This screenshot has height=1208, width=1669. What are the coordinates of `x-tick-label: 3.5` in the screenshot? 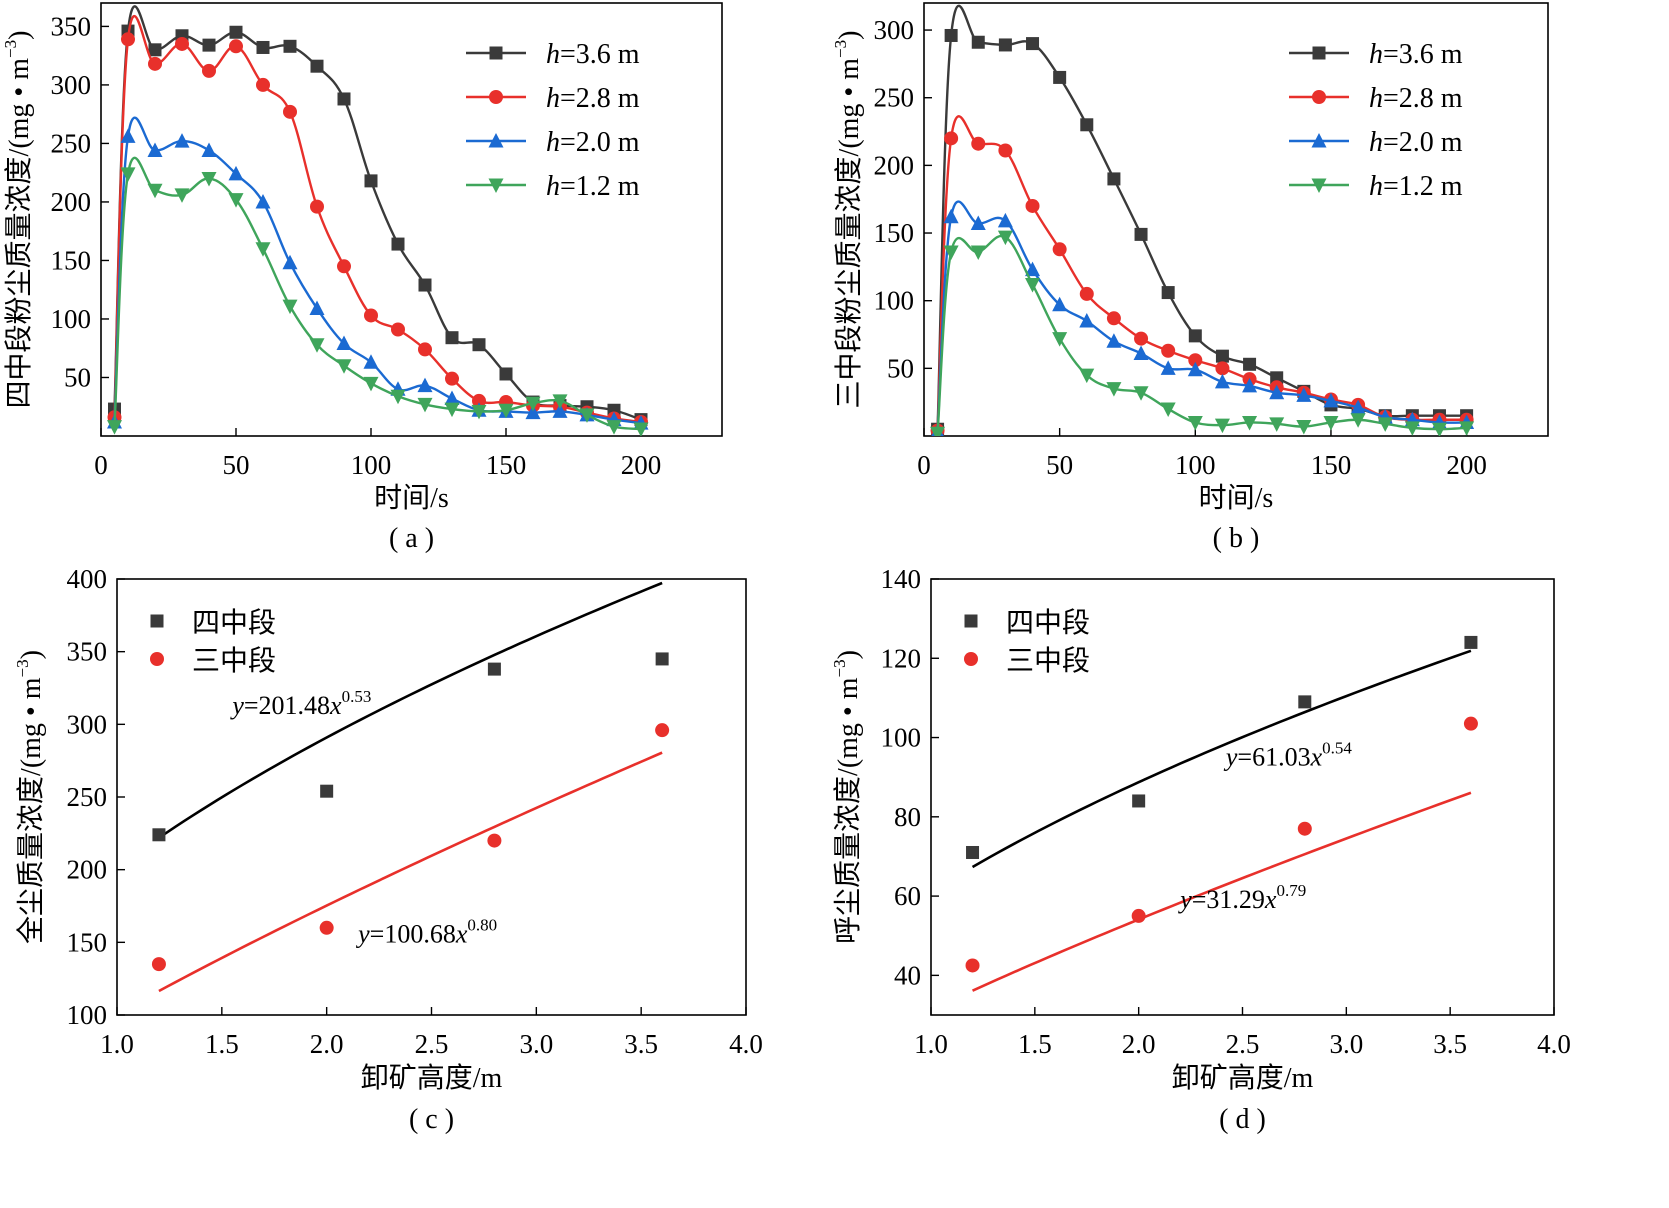 It's located at (641, 1044).